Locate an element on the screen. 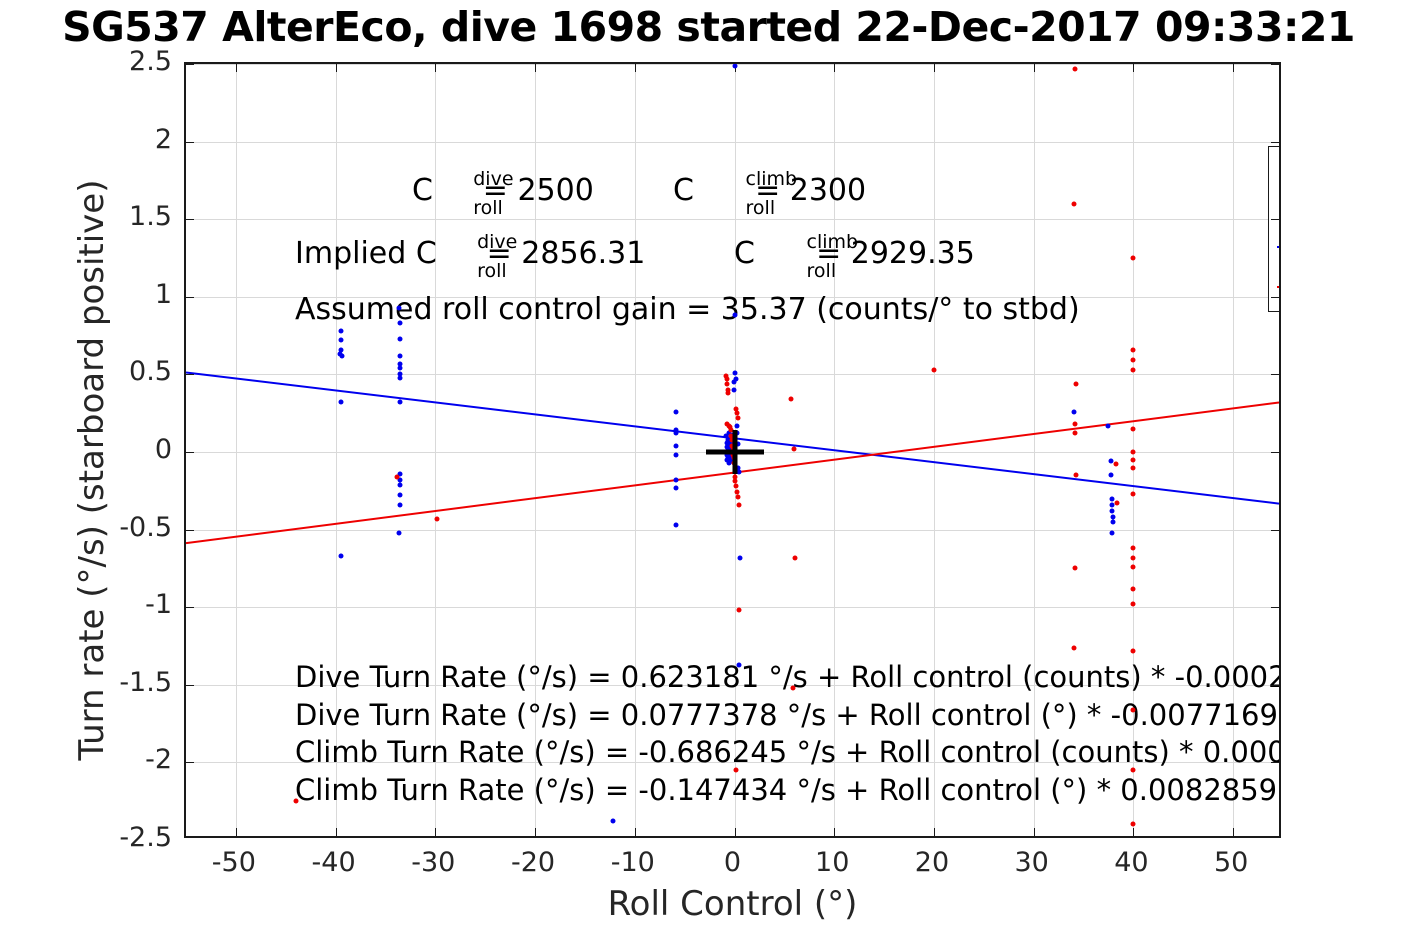 This screenshot has width=1417, height=945. annotation-implied-croll-climb: Cclimbrollclimb = 2929.35 is located at coordinates (854, 256).